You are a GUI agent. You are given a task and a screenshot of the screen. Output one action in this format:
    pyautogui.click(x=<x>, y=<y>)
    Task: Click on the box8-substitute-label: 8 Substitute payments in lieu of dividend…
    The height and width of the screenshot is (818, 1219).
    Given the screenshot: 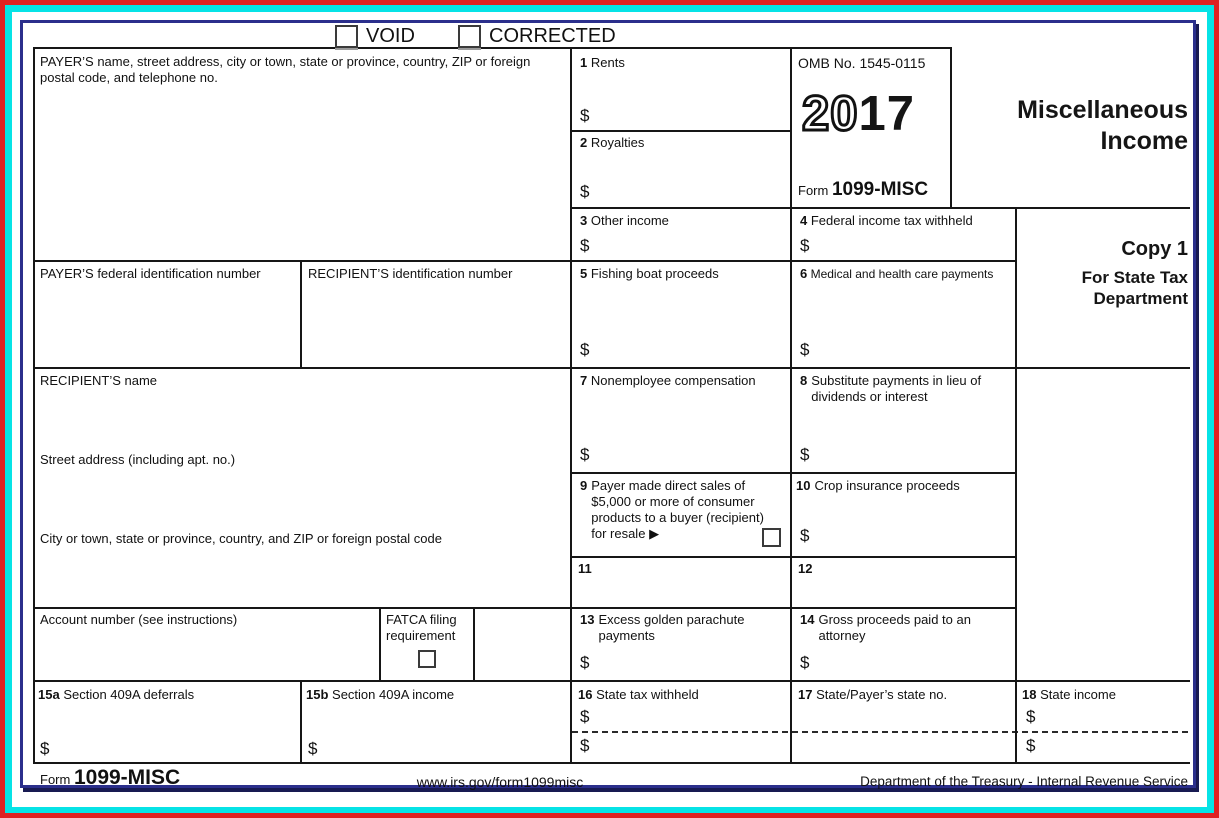 What is the action you would take?
    pyautogui.click(x=891, y=388)
    